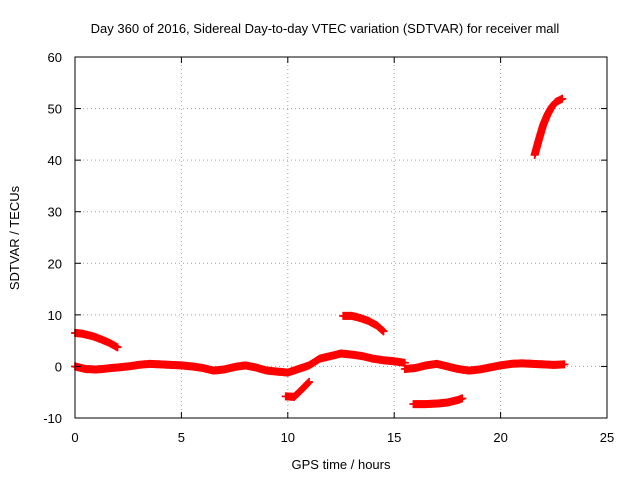  Describe the element at coordinates (394, 437) in the screenshot. I see `x-tick-label: 15` at that location.